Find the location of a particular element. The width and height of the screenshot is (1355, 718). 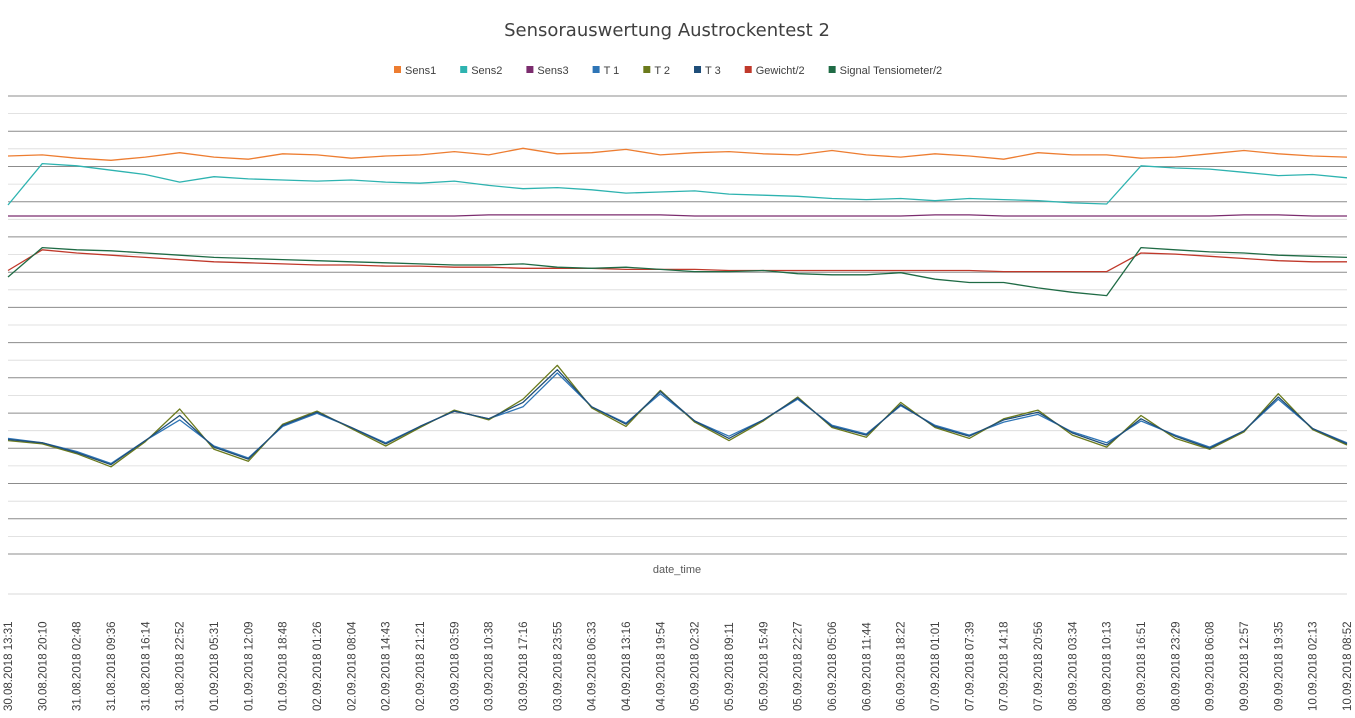

legend-item: Sens3 is located at coordinates (547, 71).